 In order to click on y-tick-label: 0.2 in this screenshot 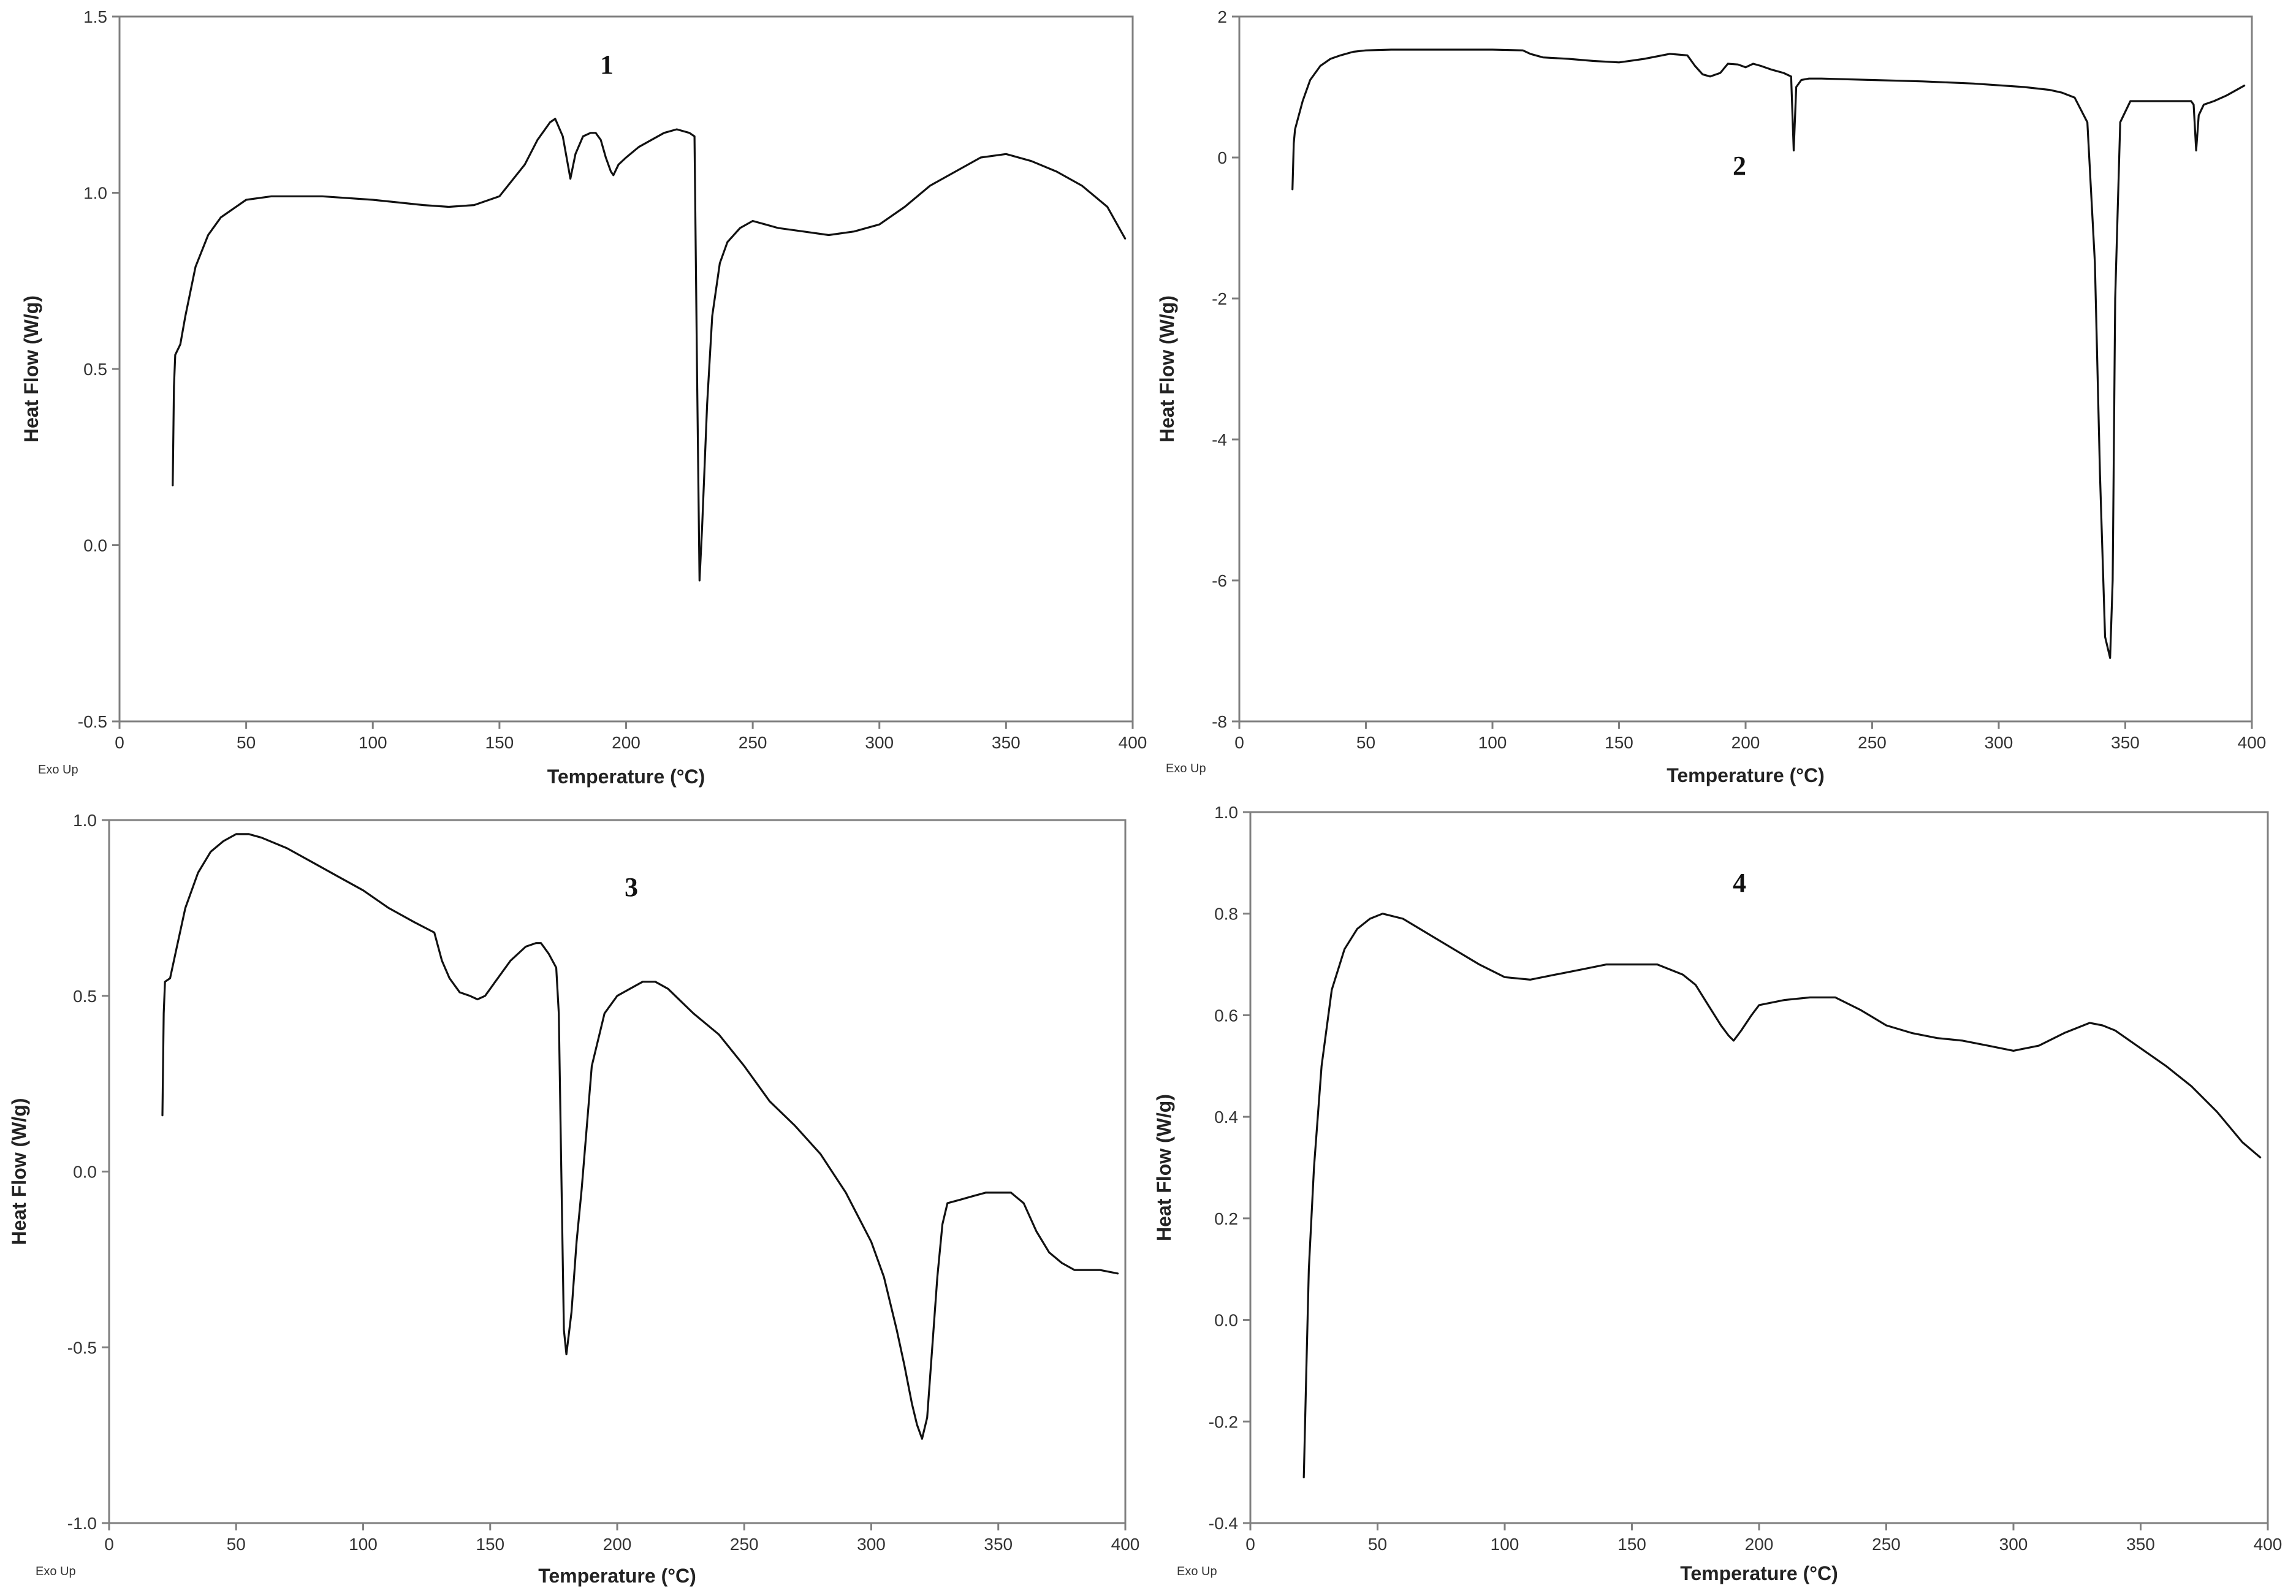, I will do `click(1226, 1218)`.